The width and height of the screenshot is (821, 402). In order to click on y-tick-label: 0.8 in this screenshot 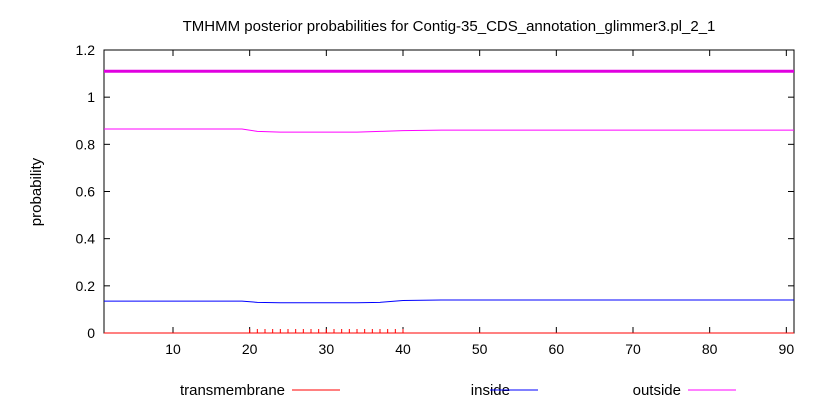, I will do `click(86, 144)`.